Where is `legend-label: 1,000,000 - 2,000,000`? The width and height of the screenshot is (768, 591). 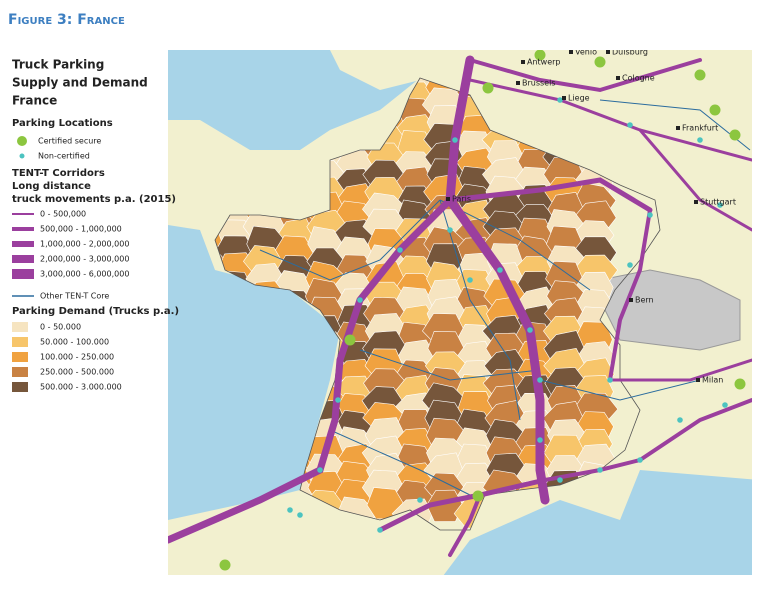 legend-label: 1,000,000 - 2,000,000 is located at coordinates (84, 244).